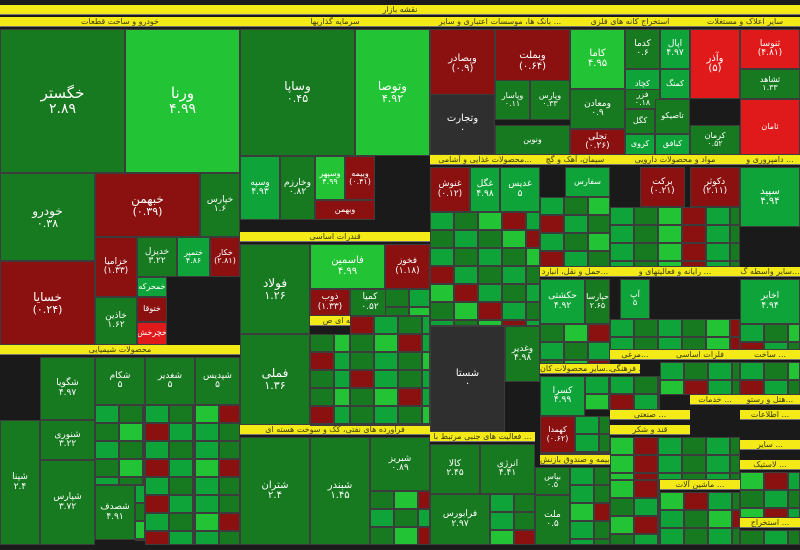 The height and width of the screenshot is (550, 800). I want to click on stock-tile: خزامیا (۱.۳۳), so click(116, 267).